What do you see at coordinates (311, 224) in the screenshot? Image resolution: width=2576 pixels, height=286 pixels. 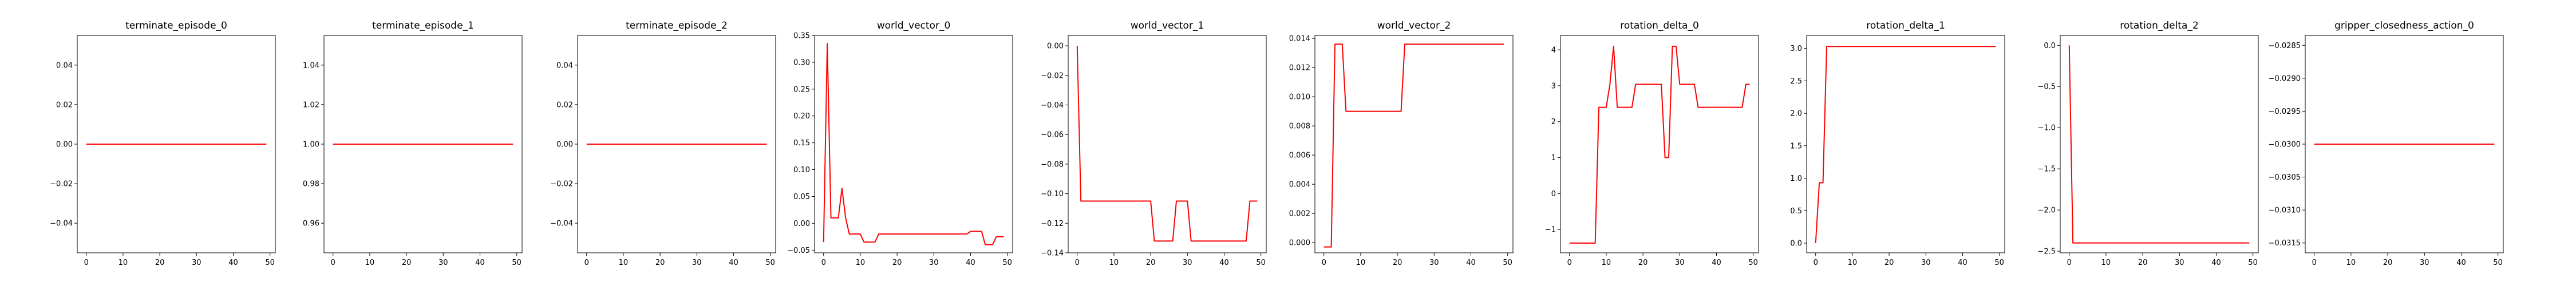 I see `y-tick-label: 0.96` at bounding box center [311, 224].